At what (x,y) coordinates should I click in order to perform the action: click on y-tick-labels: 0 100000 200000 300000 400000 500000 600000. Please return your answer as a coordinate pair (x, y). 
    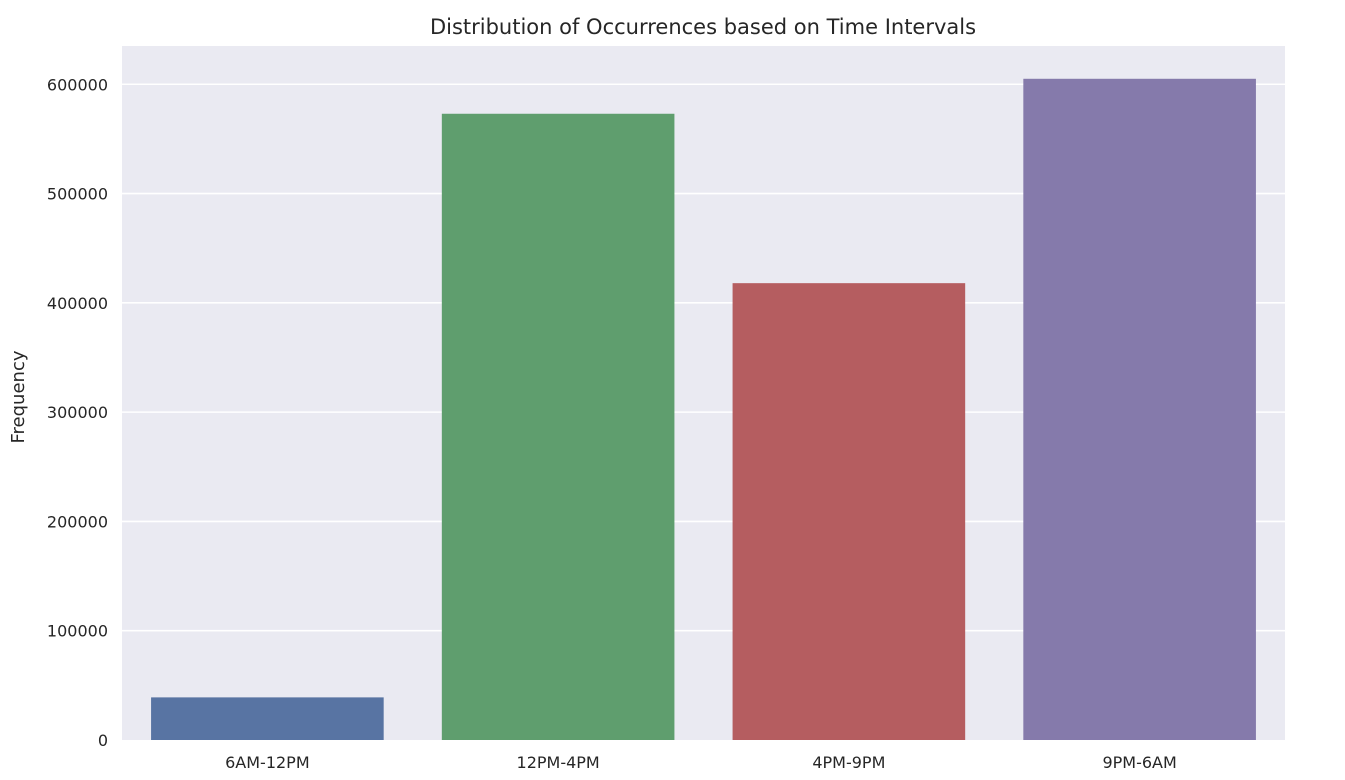
    Looking at the image, I should click on (77, 412).